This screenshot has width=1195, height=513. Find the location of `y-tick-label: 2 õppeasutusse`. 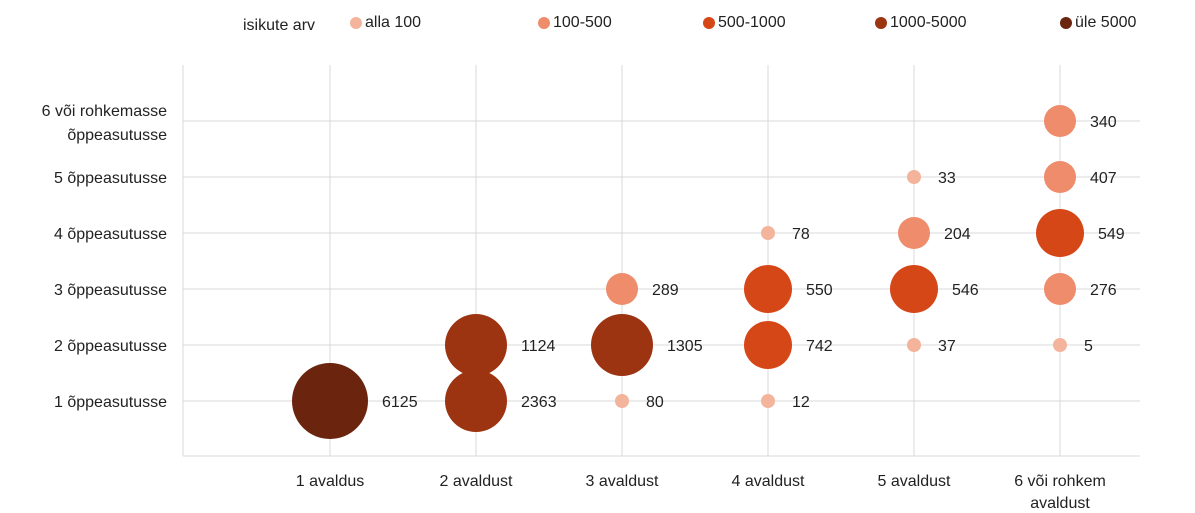

y-tick-label: 2 õppeasutusse is located at coordinates (110, 346).